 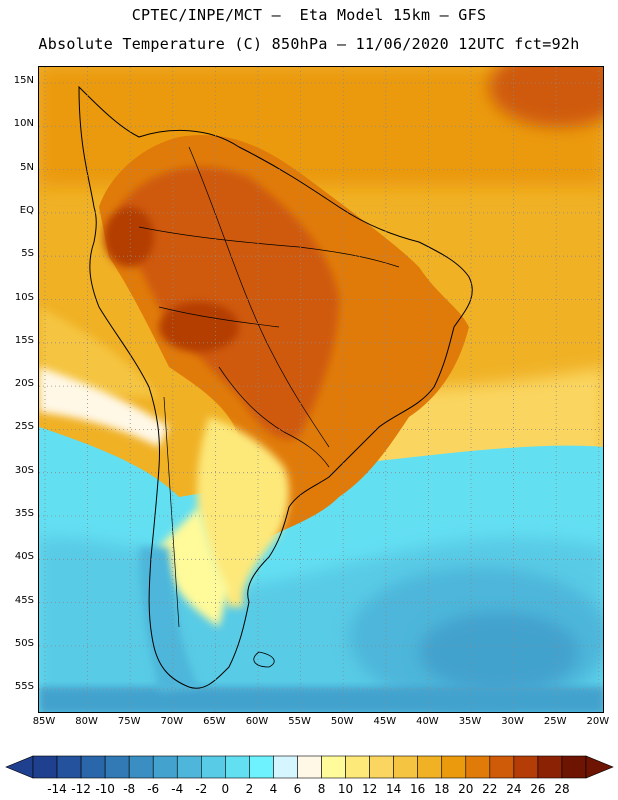 What do you see at coordinates (264, 659) in the screenshot?
I see `falklands-outline` at bounding box center [264, 659].